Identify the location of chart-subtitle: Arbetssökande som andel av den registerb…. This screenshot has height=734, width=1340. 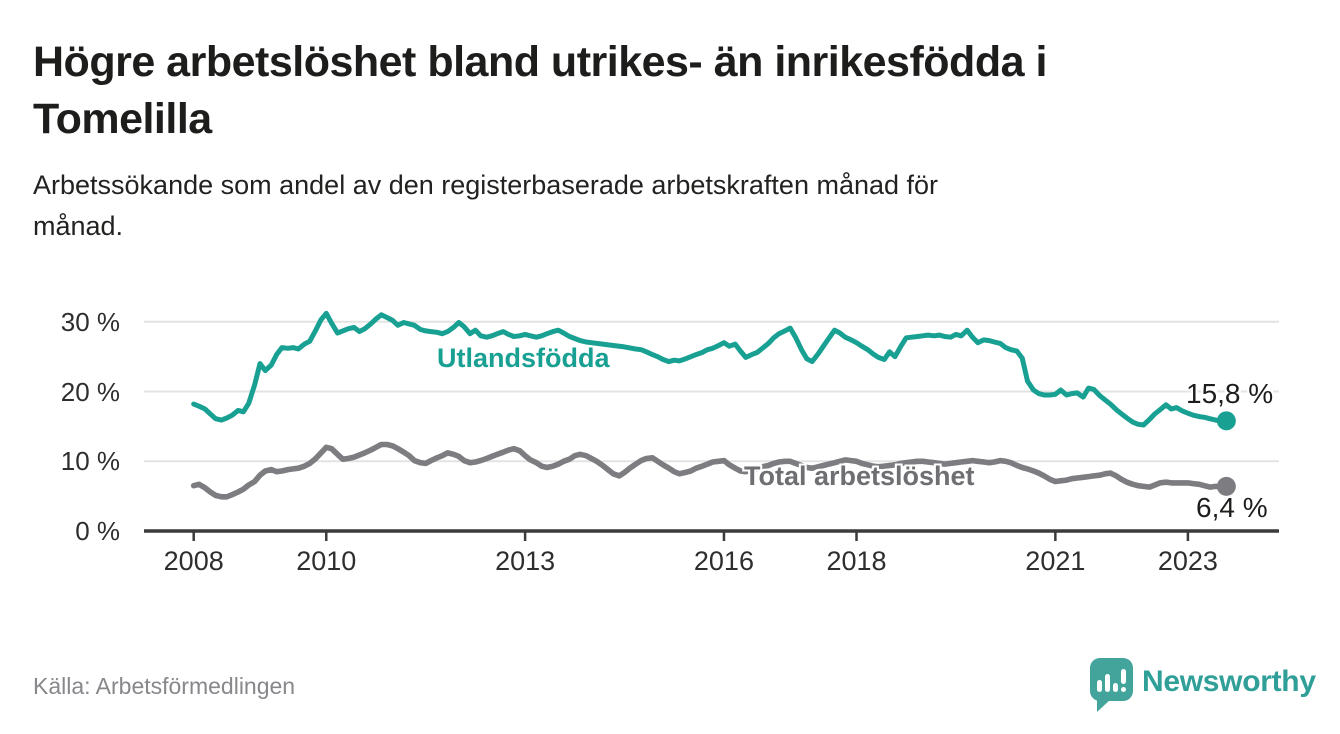
(678, 206).